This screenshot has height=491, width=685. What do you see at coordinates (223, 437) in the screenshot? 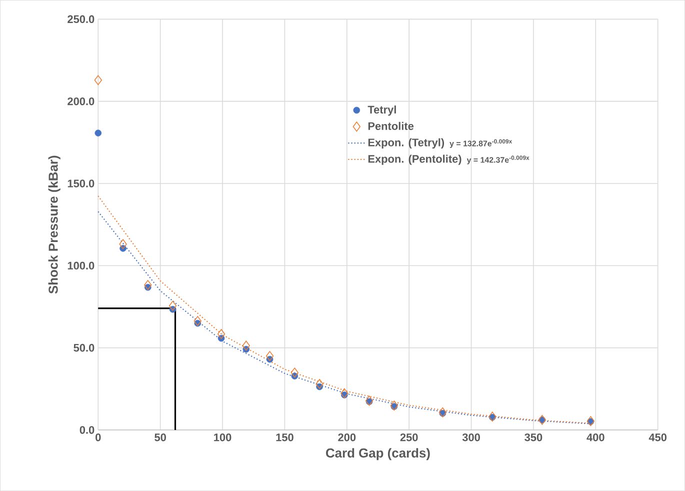
I see `x-tick-label: 100` at bounding box center [223, 437].